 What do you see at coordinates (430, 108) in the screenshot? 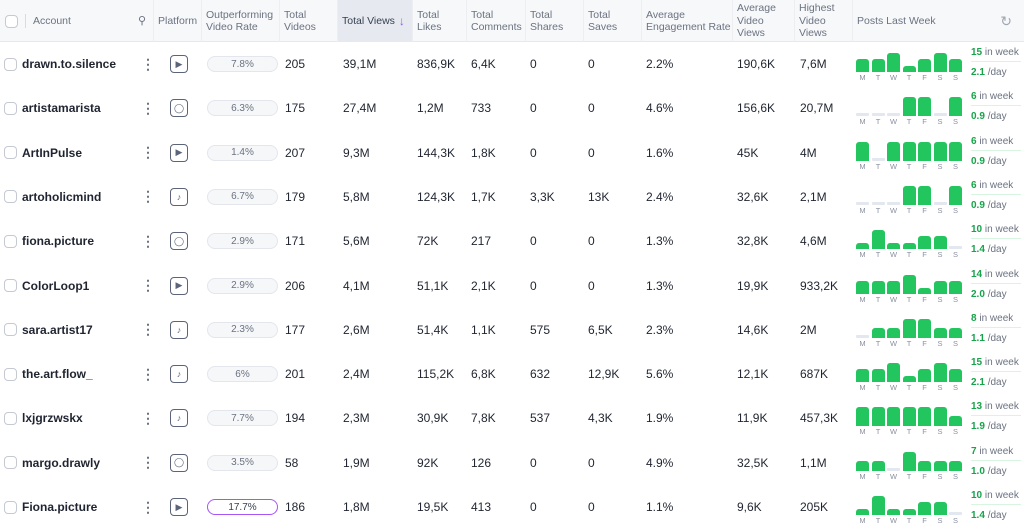
I see `total-likes: 1,2M` at bounding box center [430, 108].